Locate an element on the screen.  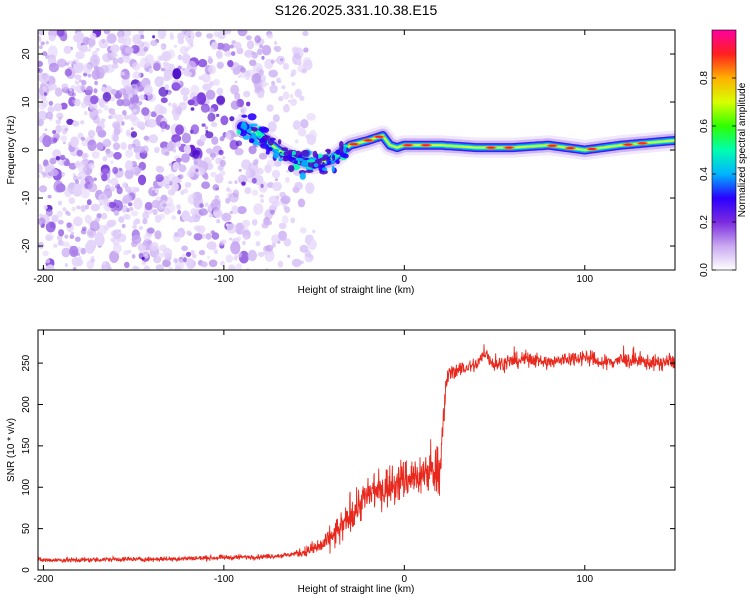
colorbar-tick-label: 0.0 is located at coordinates (704, 270).